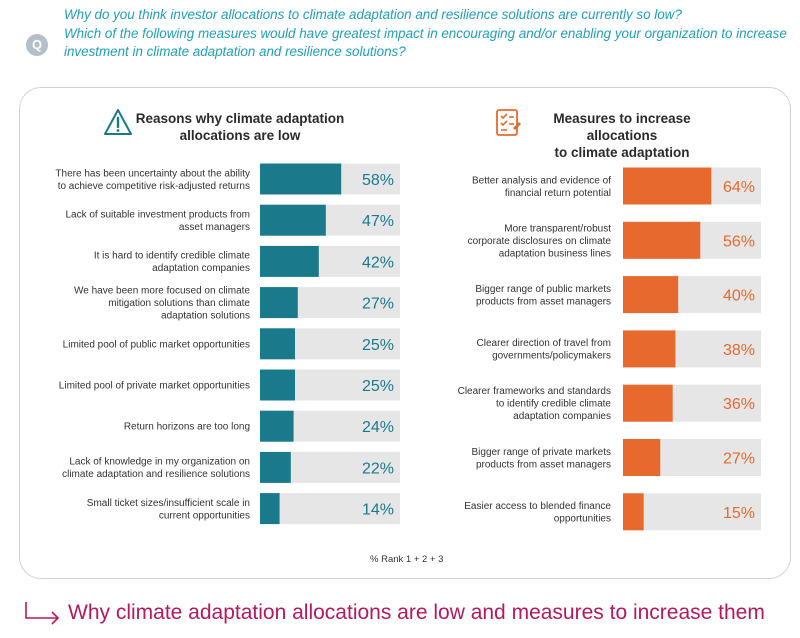 This screenshot has width=800, height=638. Describe the element at coordinates (378, 180) in the screenshot. I see `left-value-label: 58%` at that location.